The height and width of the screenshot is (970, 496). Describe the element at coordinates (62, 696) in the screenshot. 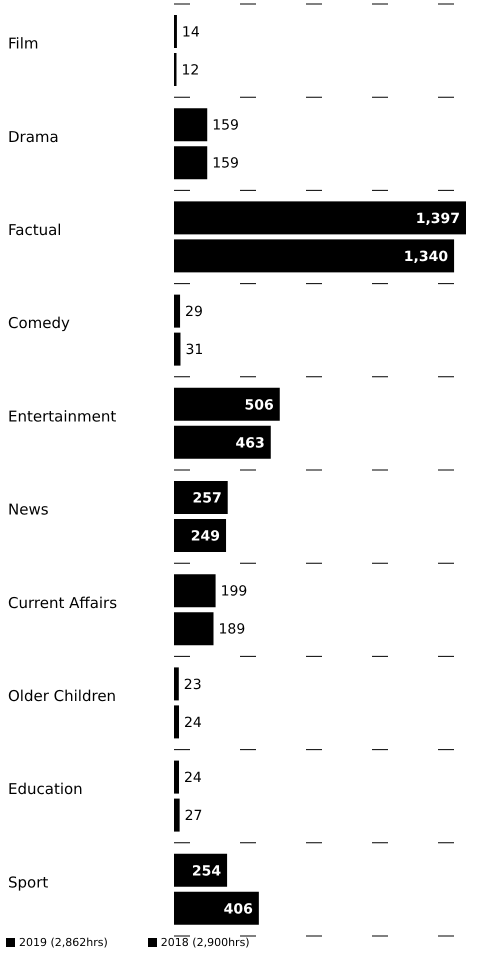

I see `y-tick-label: Older Children` at that location.